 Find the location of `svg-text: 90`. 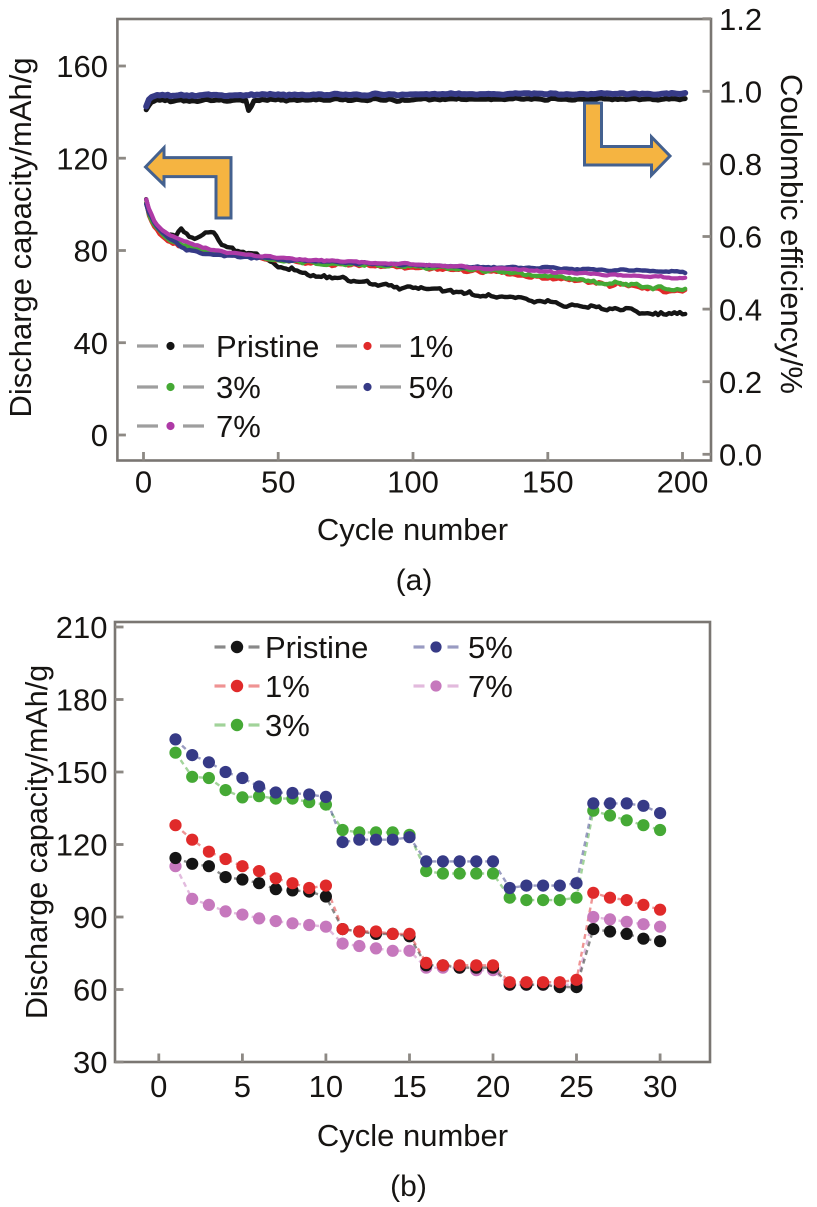

svg-text: 90 is located at coordinates (90, 917).